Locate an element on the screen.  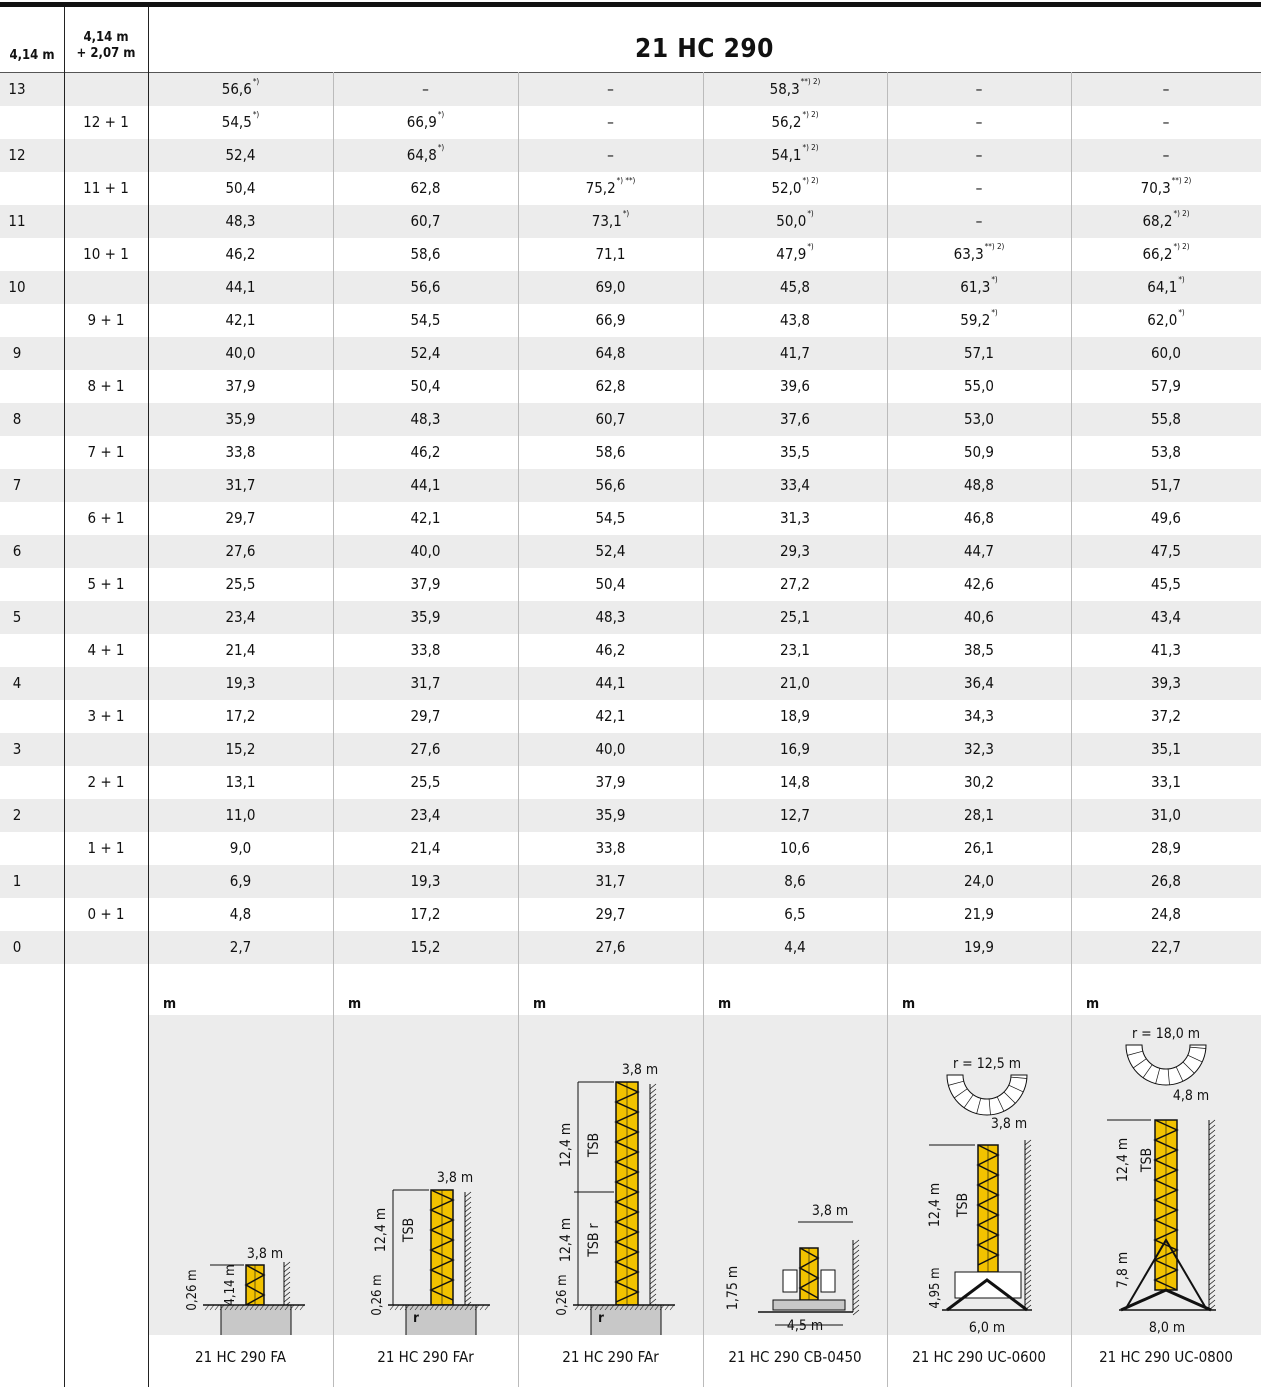
height-value: 25,1 is located at coordinates (795, 617).